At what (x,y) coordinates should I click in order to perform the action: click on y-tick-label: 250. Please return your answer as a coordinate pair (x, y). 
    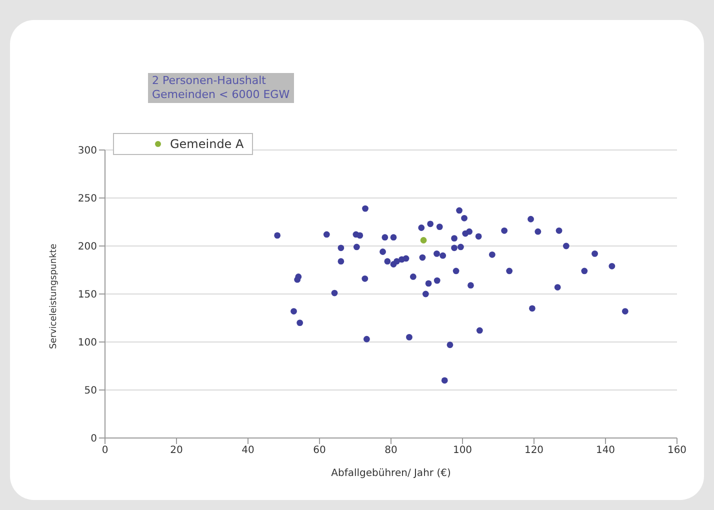
    Looking at the image, I should click on (87, 199).